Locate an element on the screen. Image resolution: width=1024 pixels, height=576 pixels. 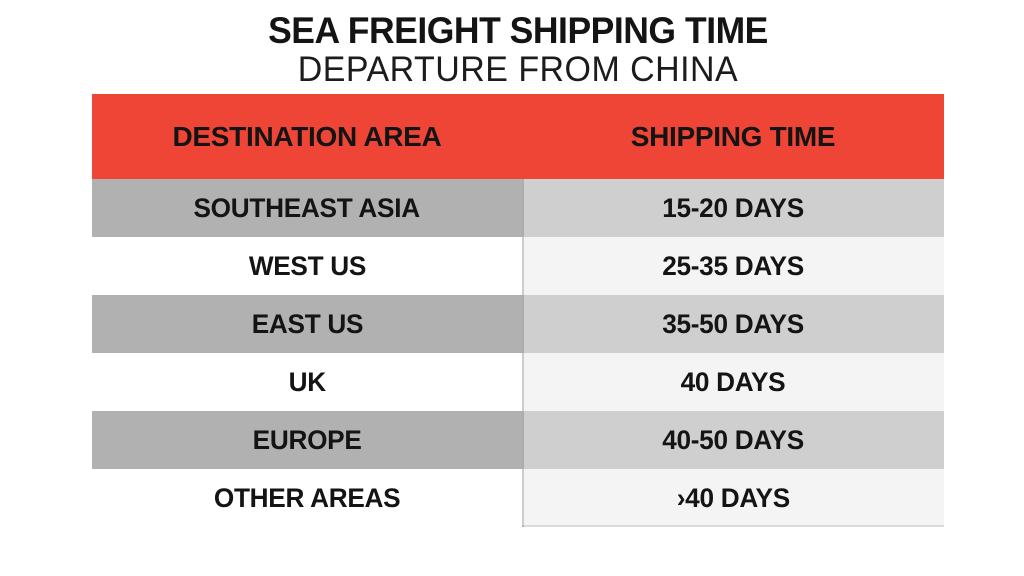
shipping-time-cell: ›40 DAYS is located at coordinates (733, 498).